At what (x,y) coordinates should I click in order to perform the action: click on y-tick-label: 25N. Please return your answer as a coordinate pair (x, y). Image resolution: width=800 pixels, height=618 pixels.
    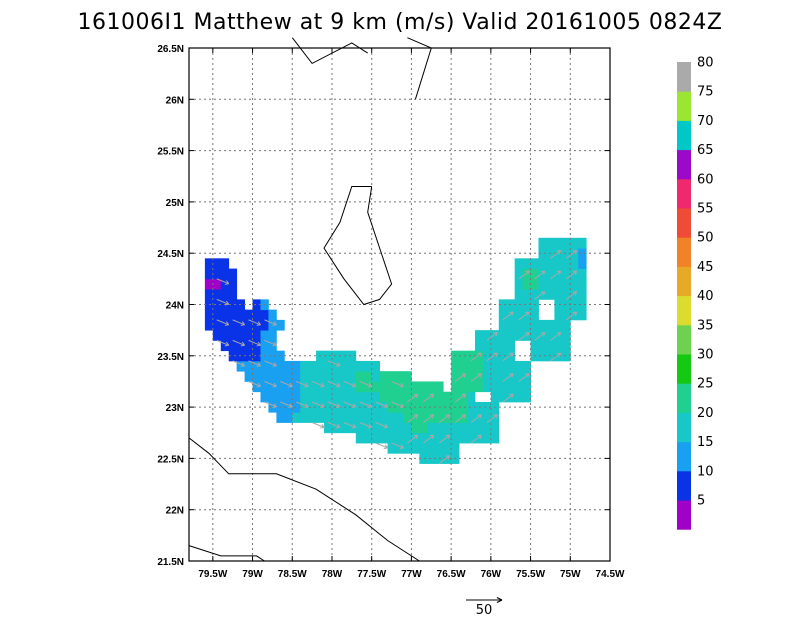
    Looking at the image, I should click on (175, 203).